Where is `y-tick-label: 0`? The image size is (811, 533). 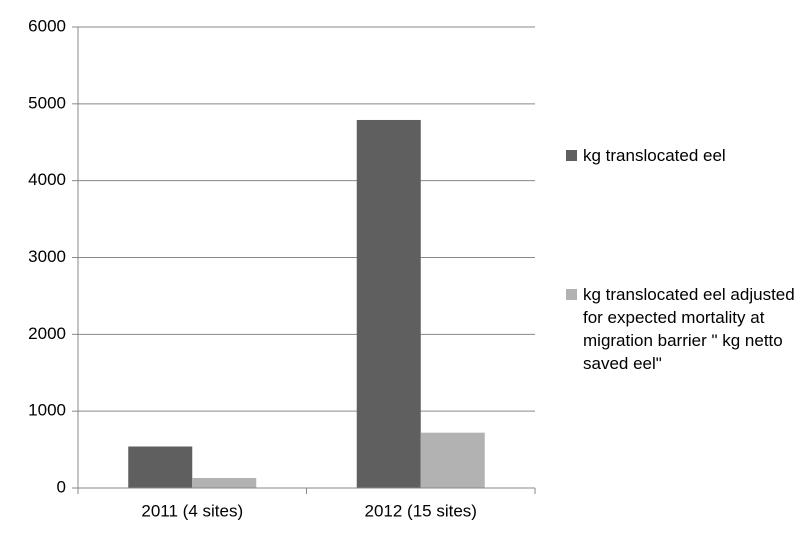
y-tick-label: 0 is located at coordinates (61, 486).